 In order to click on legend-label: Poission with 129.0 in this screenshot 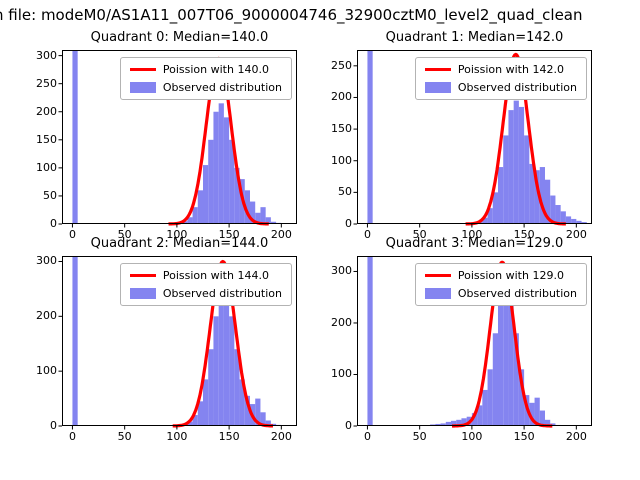, I will do `click(510, 275)`.